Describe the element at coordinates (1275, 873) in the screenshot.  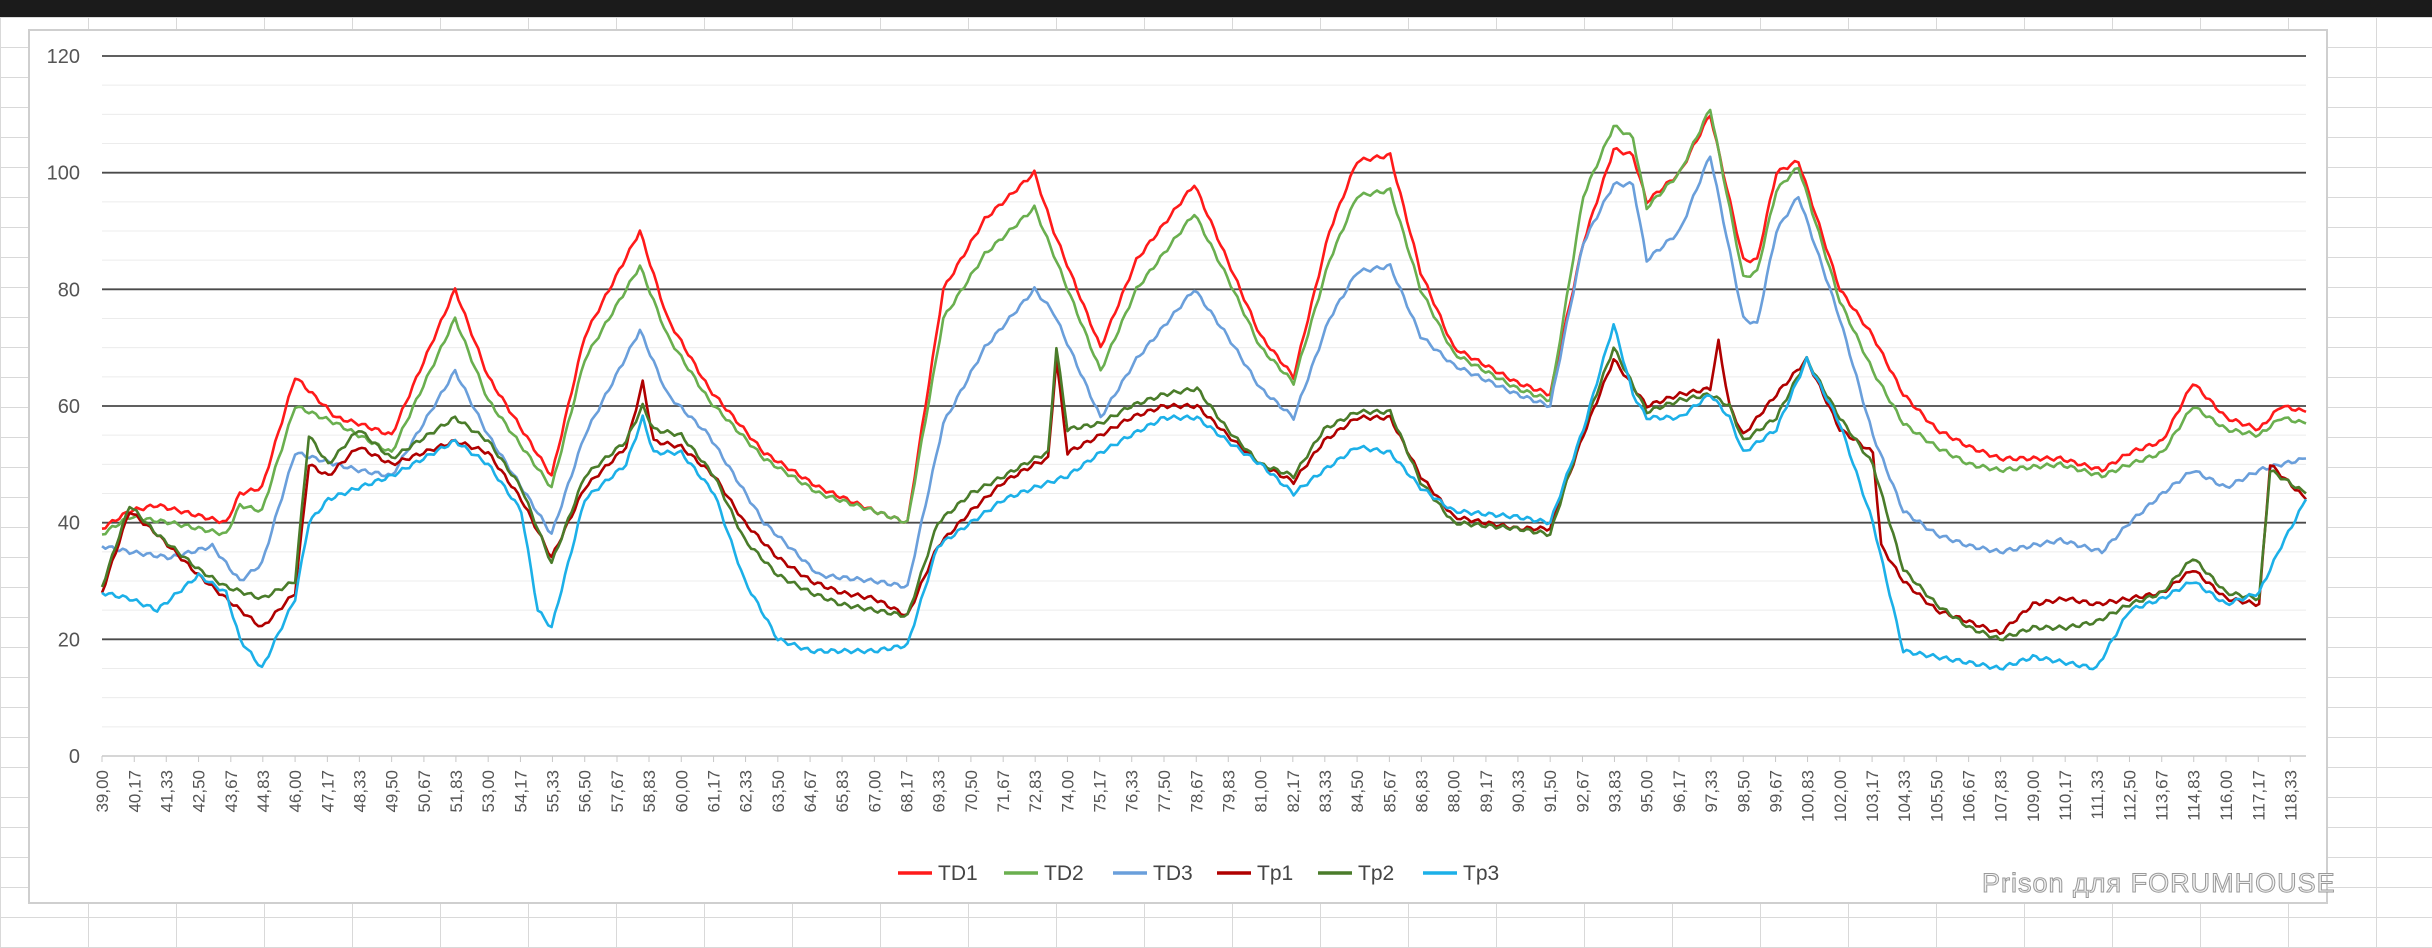
I see `legend-label-tp1: Tp1` at that location.